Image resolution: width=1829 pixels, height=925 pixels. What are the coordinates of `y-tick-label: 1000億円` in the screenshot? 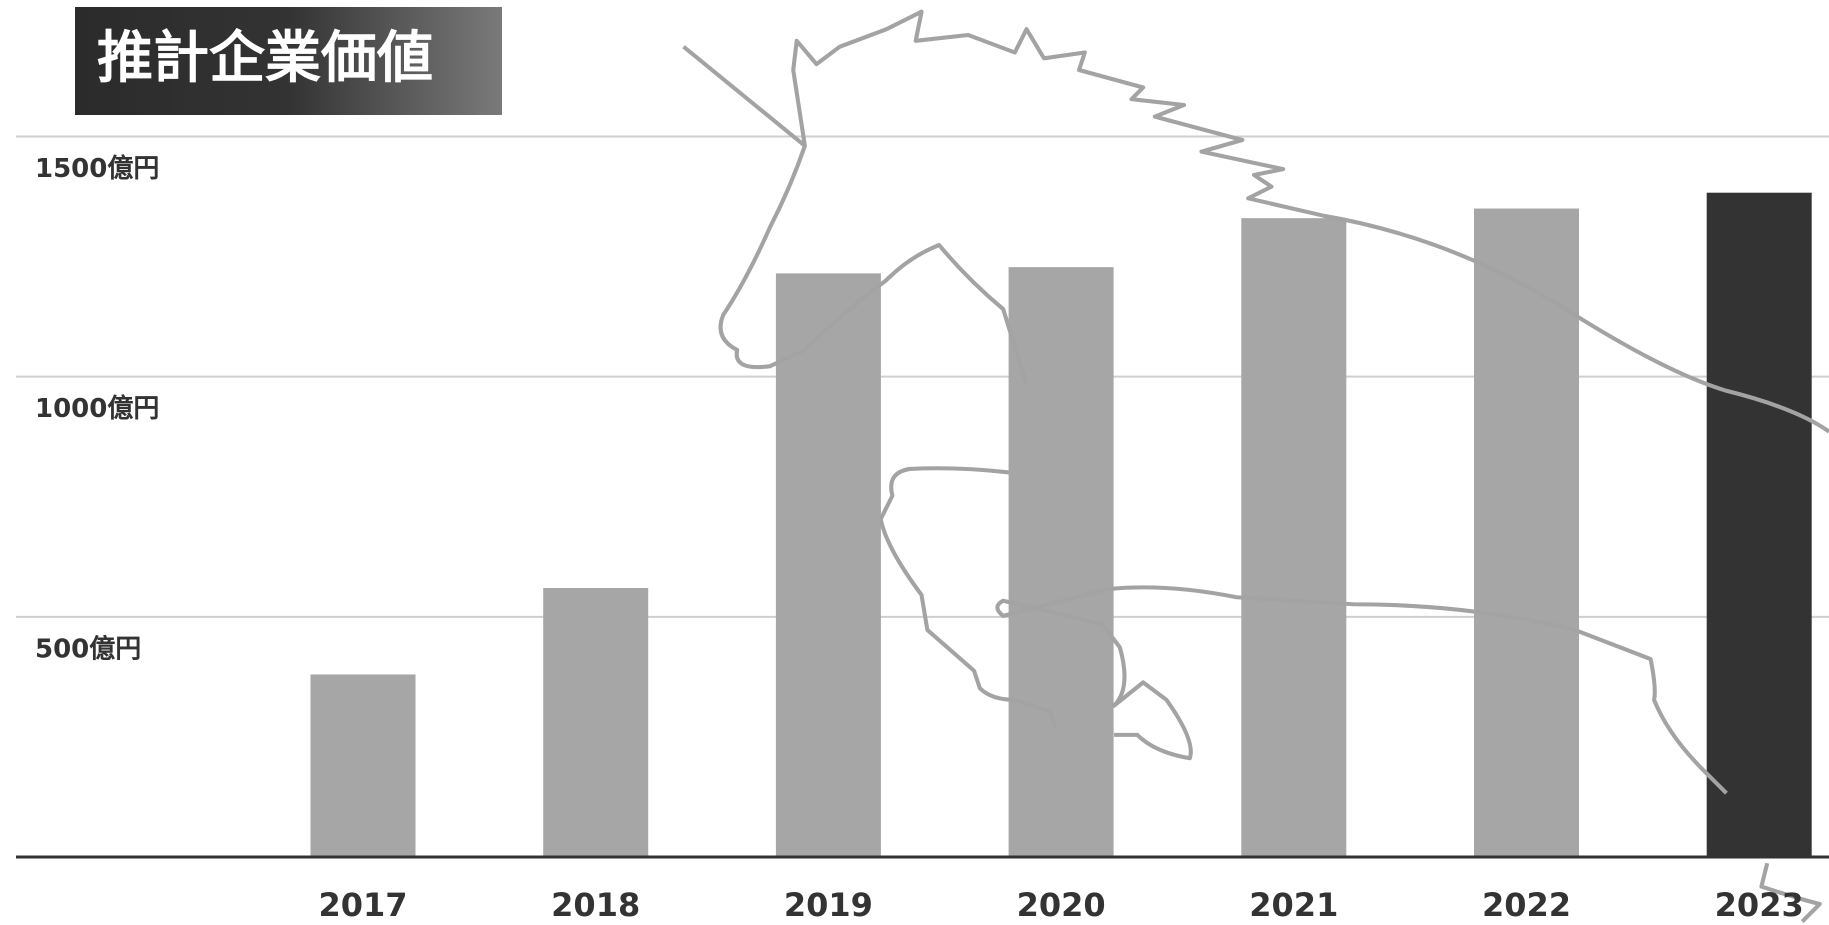 It's located at (97, 409).